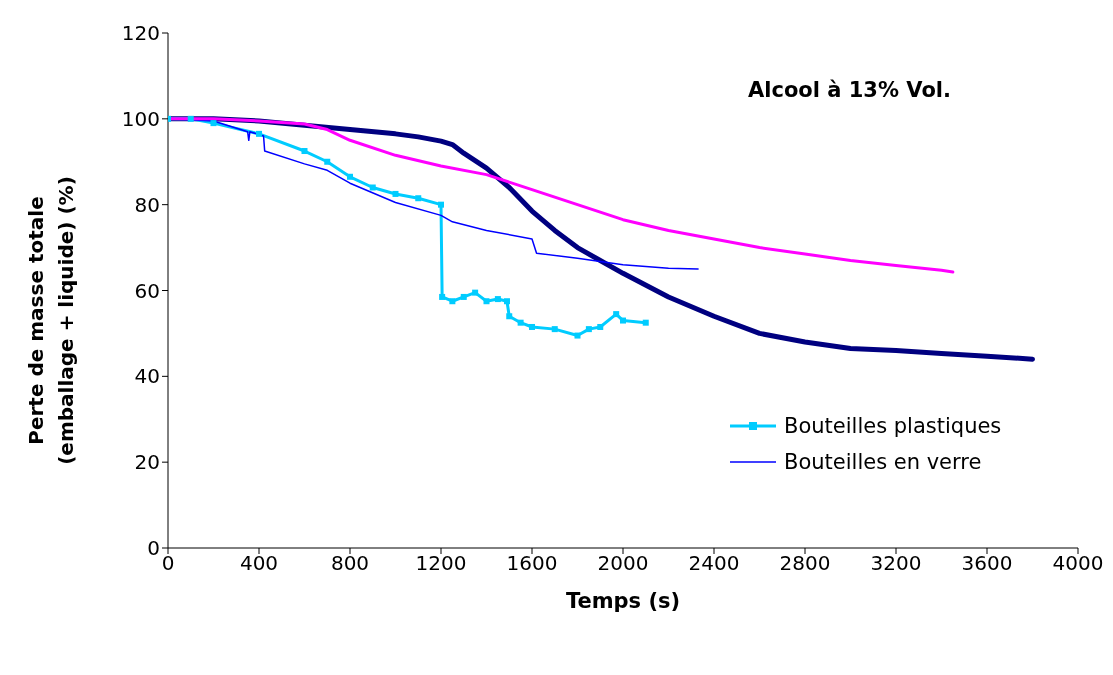  What do you see at coordinates (805, 563) in the screenshot?
I see `x-tick-label: 2800` at bounding box center [805, 563].